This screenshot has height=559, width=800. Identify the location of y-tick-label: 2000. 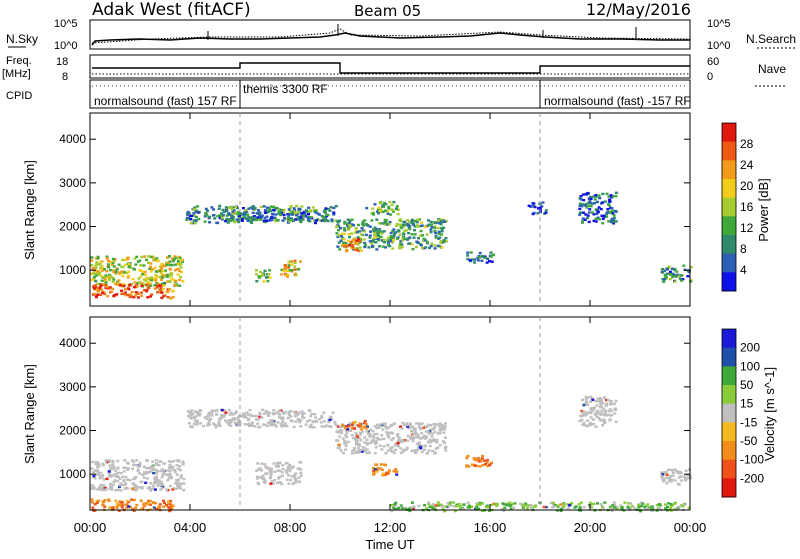
(72, 227).